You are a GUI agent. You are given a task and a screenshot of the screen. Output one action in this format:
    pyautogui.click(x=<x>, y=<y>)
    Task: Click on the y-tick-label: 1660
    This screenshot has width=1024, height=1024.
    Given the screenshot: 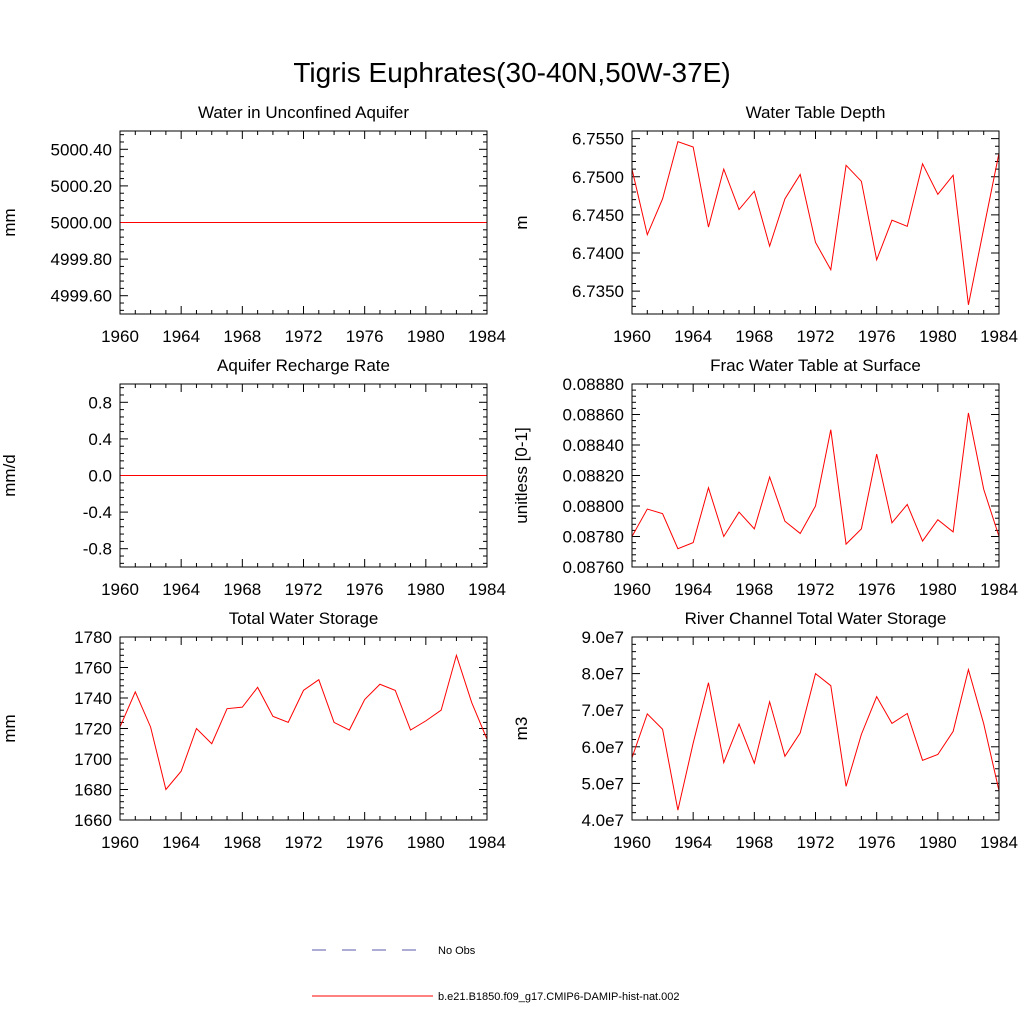 What is the action you would take?
    pyautogui.click(x=93, y=820)
    